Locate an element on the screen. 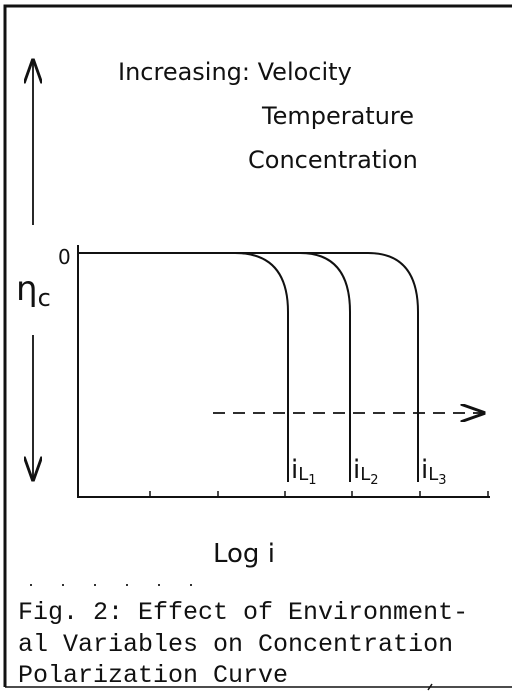 This screenshot has width=518, height=691. caption-line: al Variables on Concentration is located at coordinates (235, 644).